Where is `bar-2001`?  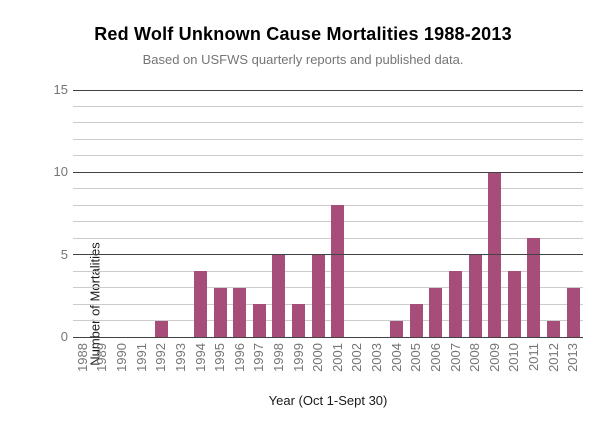 bar-2001 is located at coordinates (338, 271).